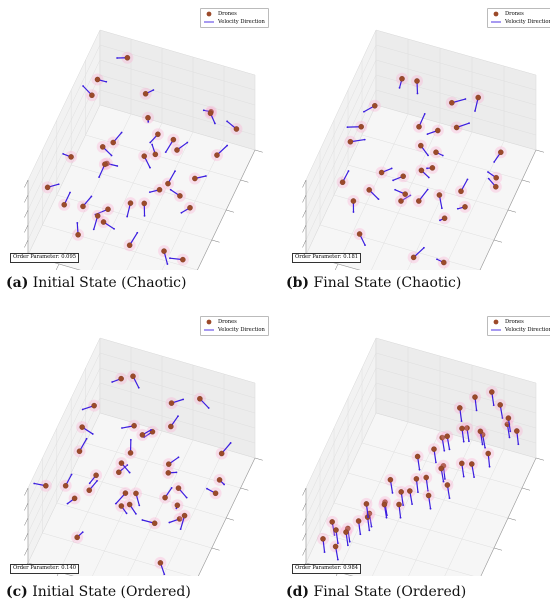 The width and height of the screenshot is (550, 610). Describe the element at coordinates (388, 283) in the screenshot. I see `panel-title: Final State (Chaotic)` at that location.